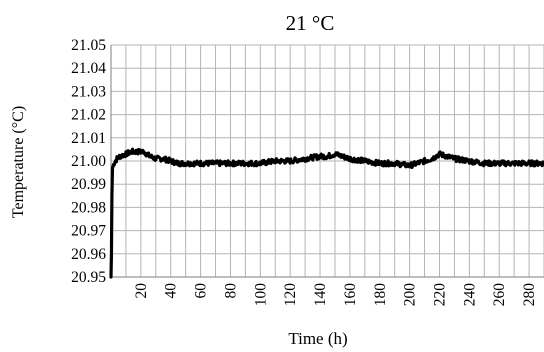  What do you see at coordinates (141, 291) in the screenshot?
I see `x-tick-label: 20` at bounding box center [141, 291].